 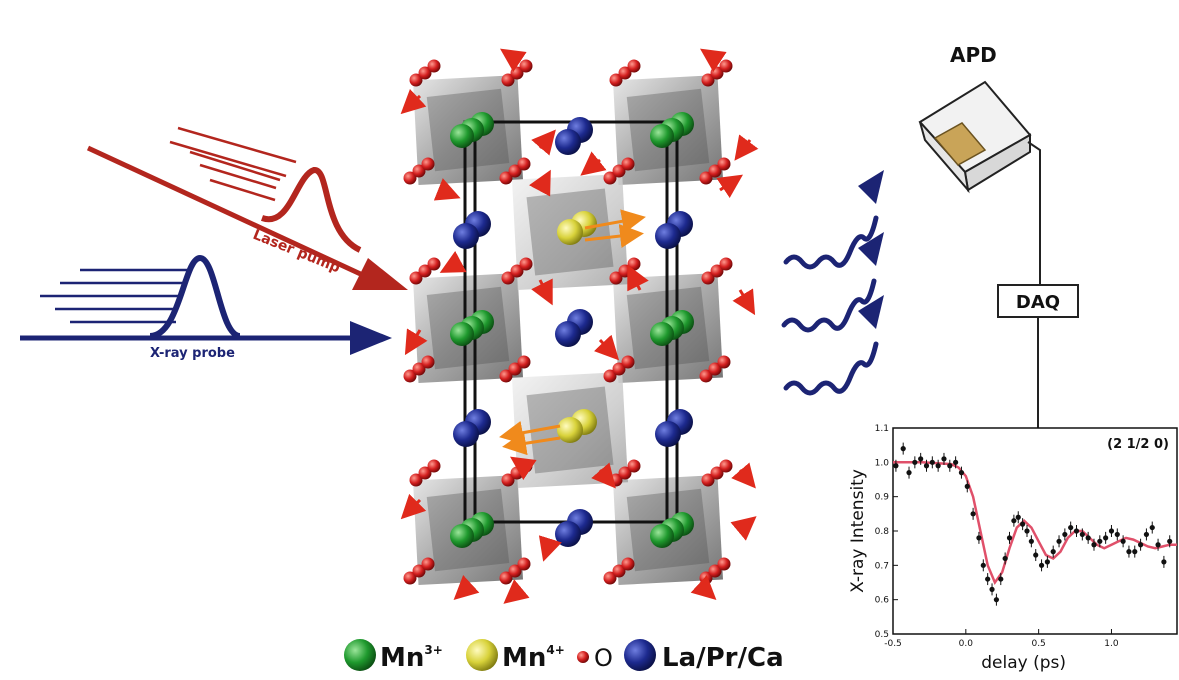 What do you see at coordinates (402, 658) in the screenshot?
I see `legend-mn3-label: Mn` at bounding box center [402, 658].